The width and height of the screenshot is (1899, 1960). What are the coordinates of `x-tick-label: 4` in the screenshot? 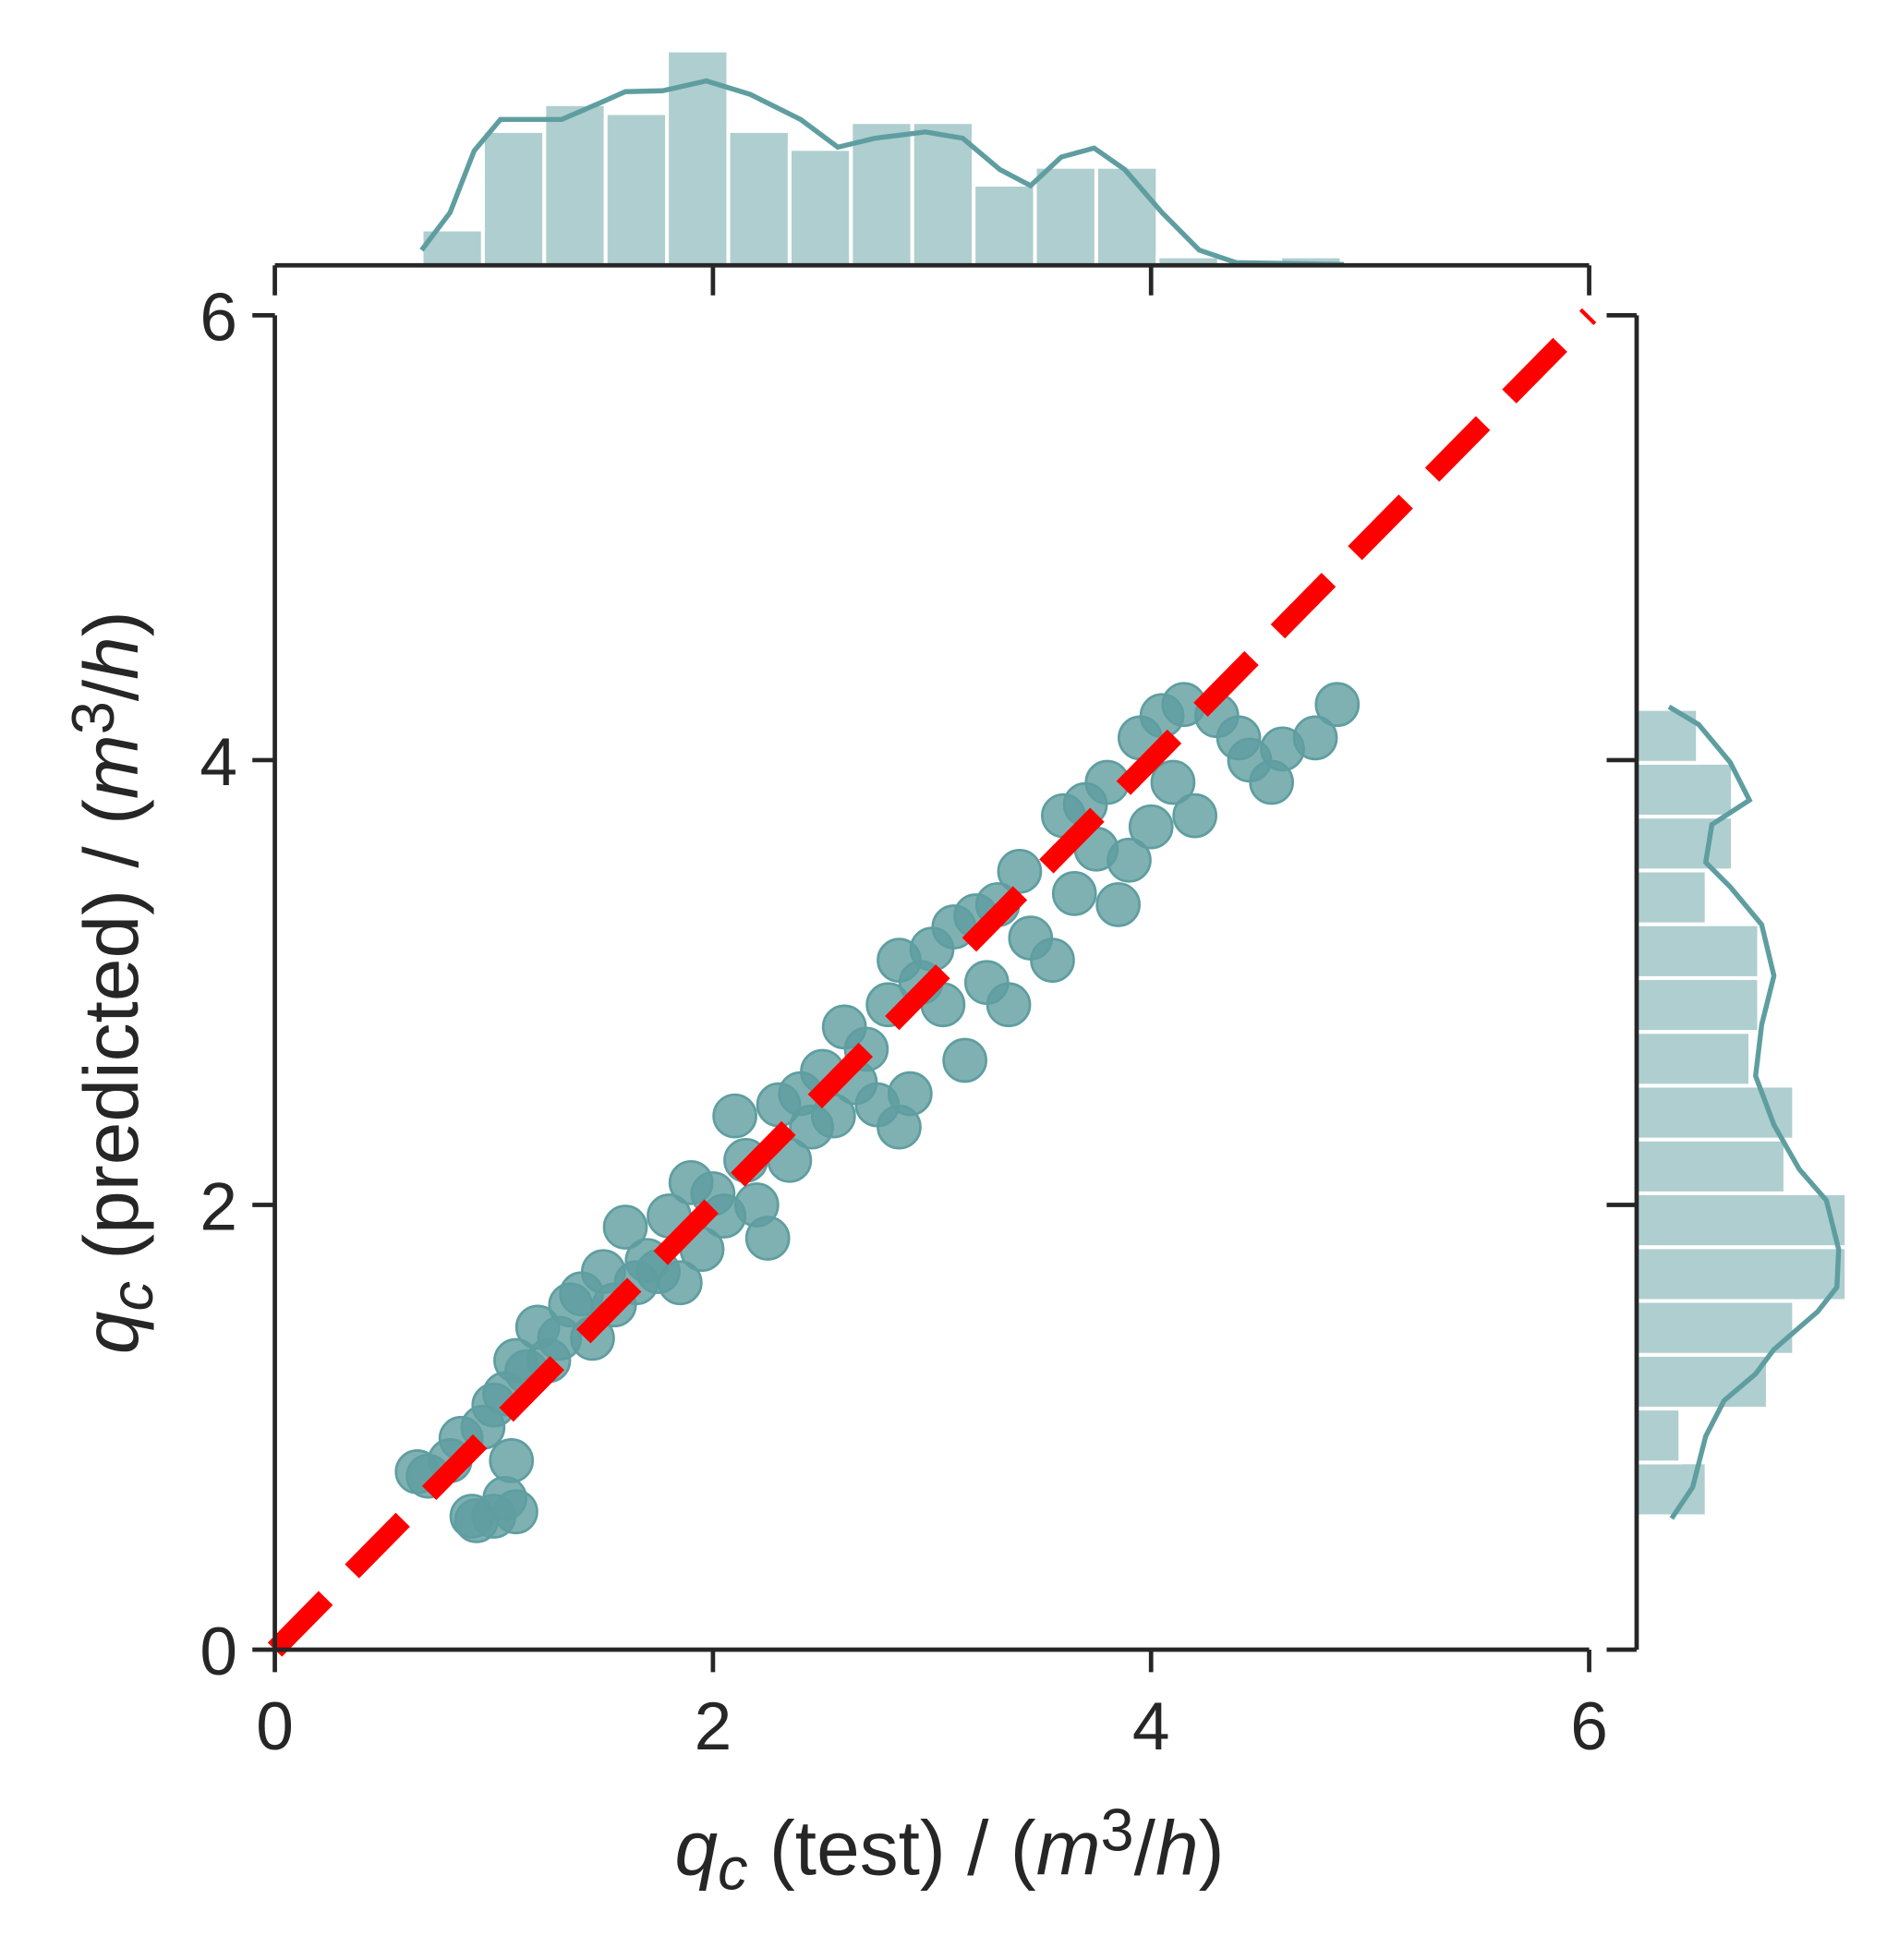 It's located at (1151, 1726).